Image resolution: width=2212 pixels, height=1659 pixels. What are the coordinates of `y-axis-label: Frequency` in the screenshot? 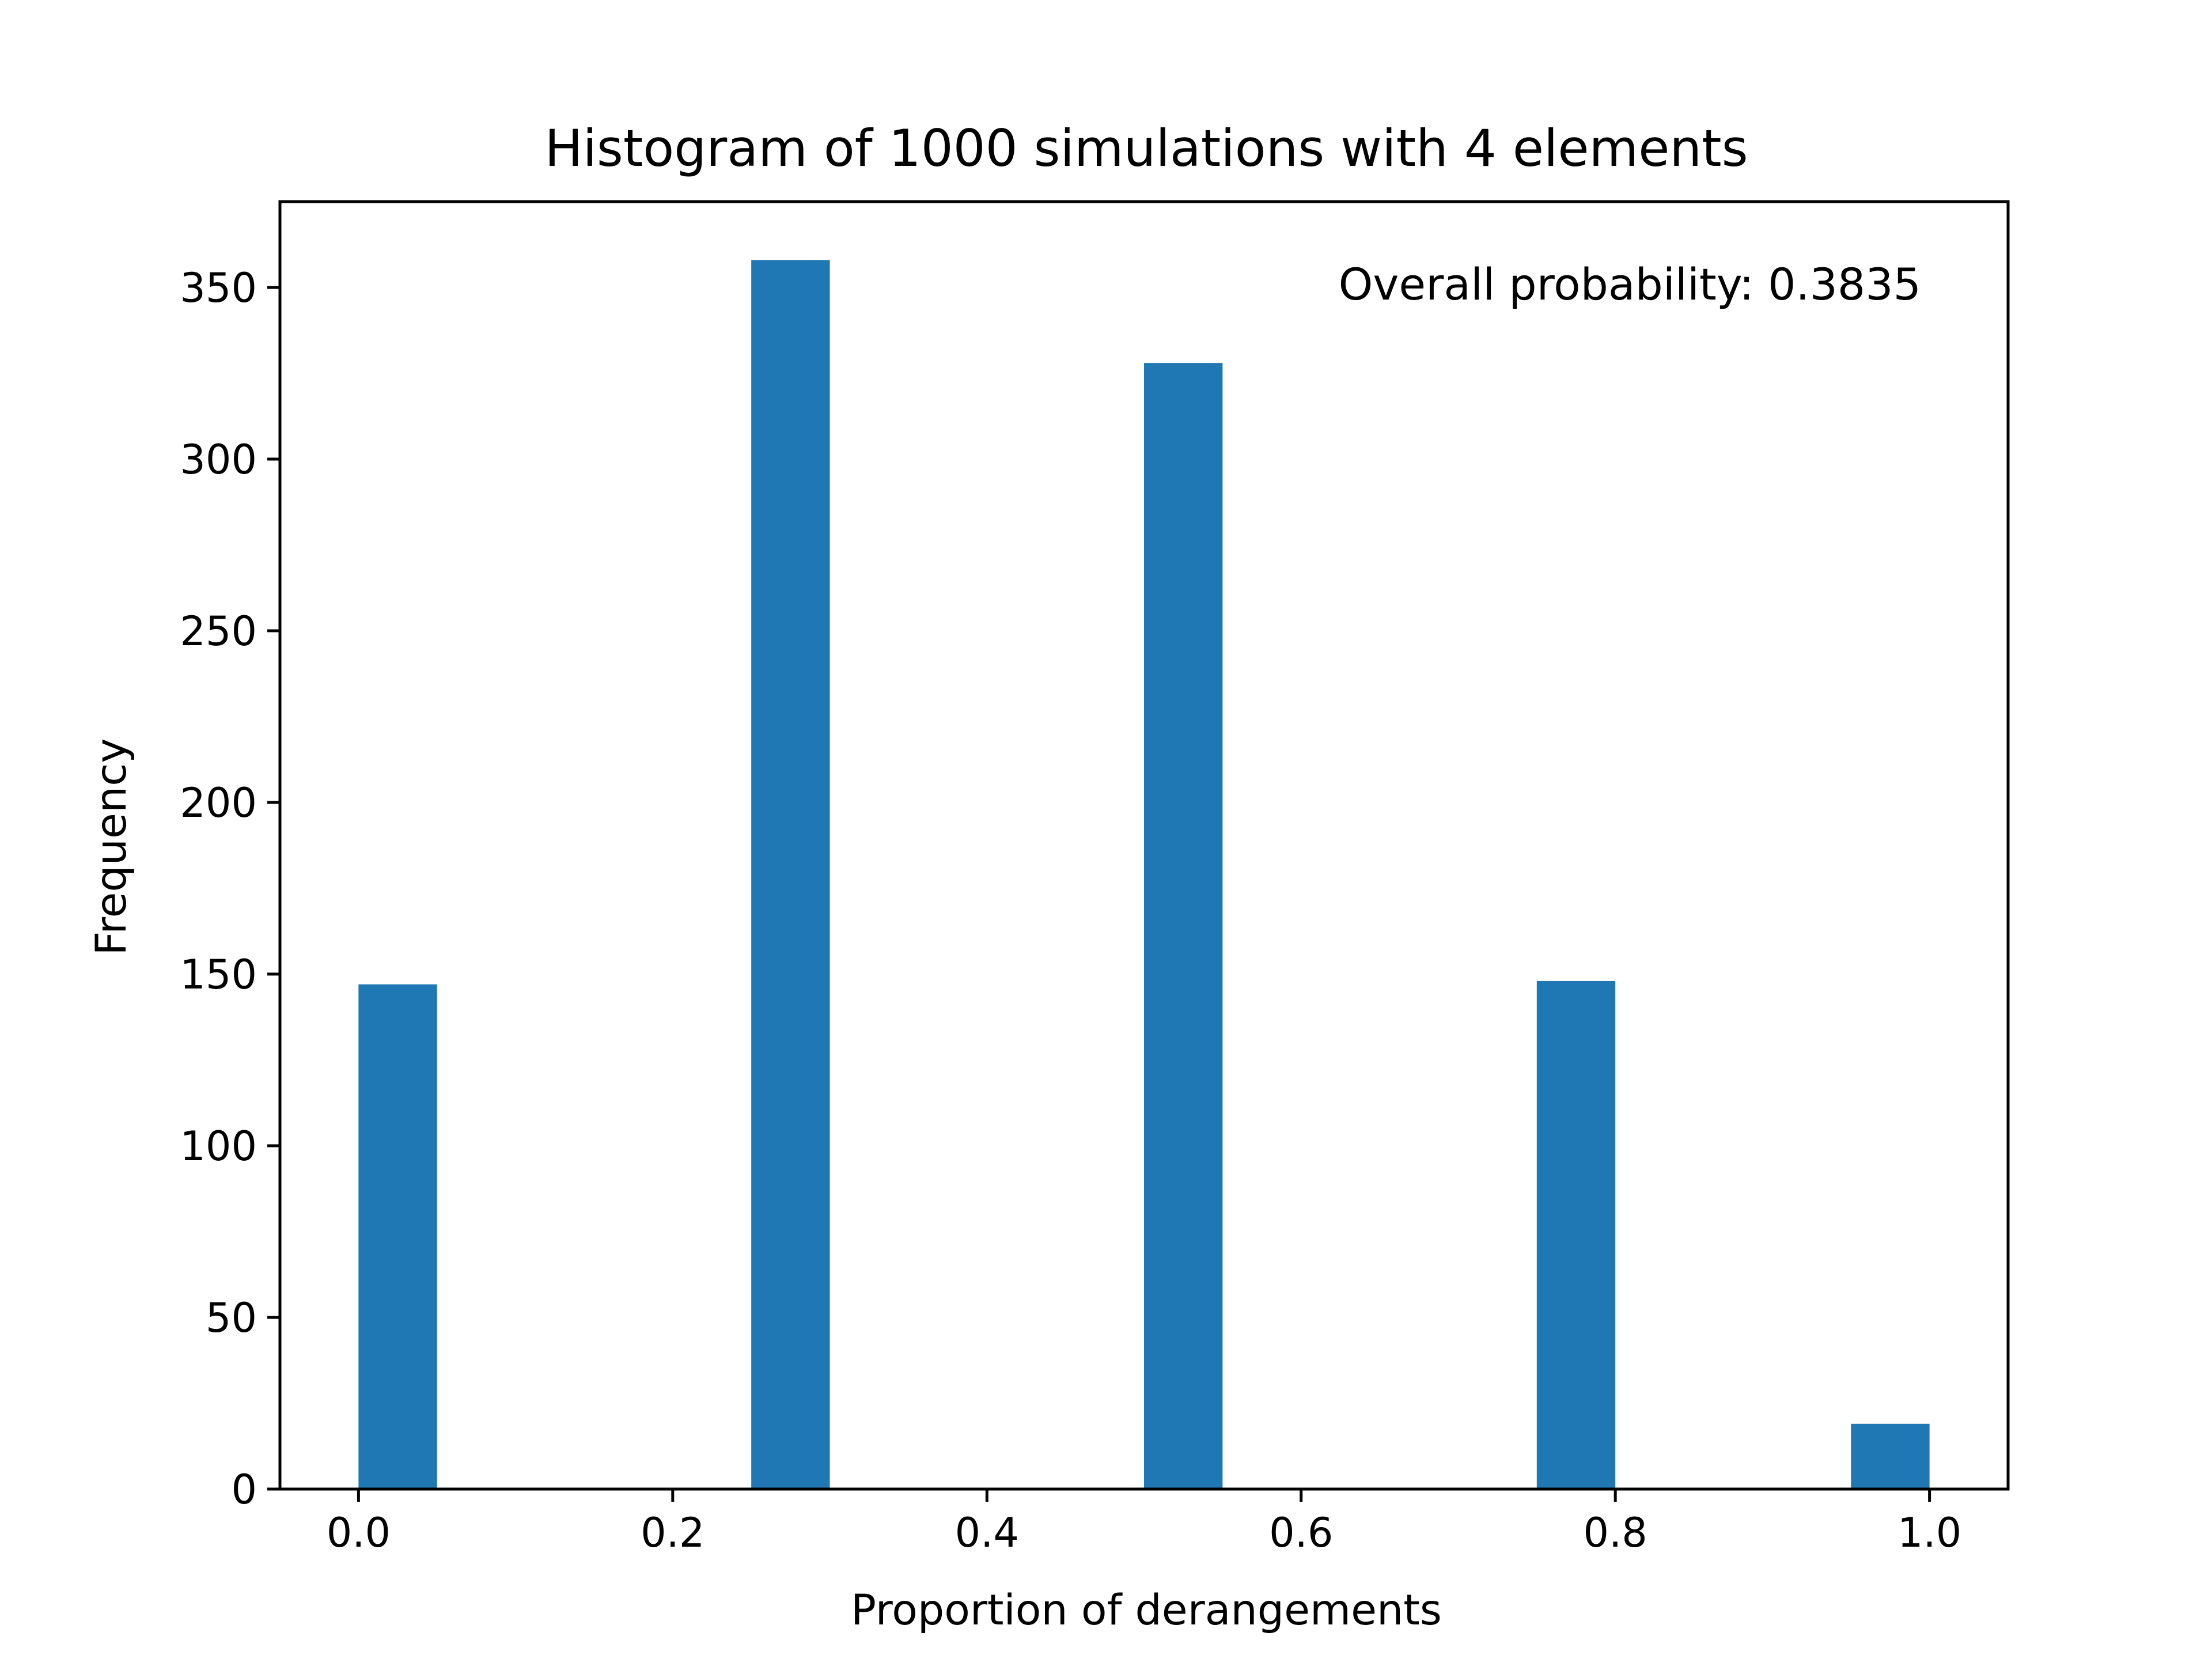 It's located at (111, 846).